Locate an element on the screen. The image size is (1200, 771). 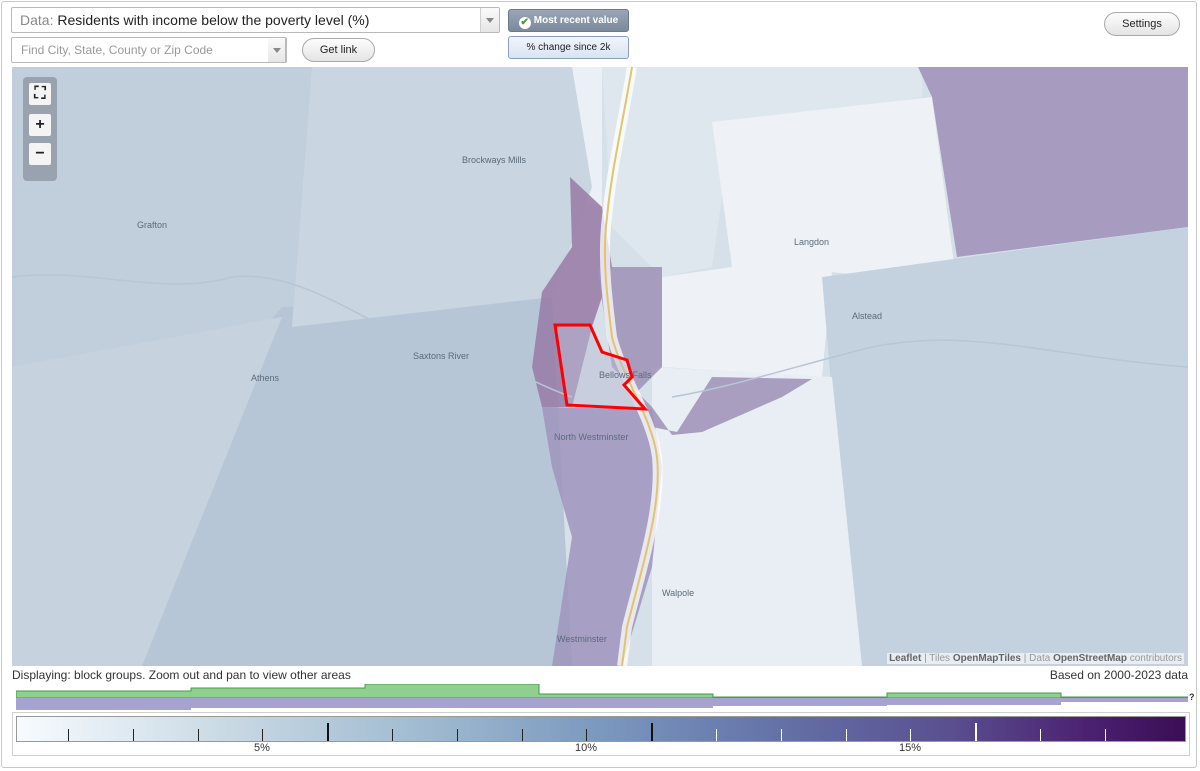
saxtons-river-stream is located at coordinates (292, 336).